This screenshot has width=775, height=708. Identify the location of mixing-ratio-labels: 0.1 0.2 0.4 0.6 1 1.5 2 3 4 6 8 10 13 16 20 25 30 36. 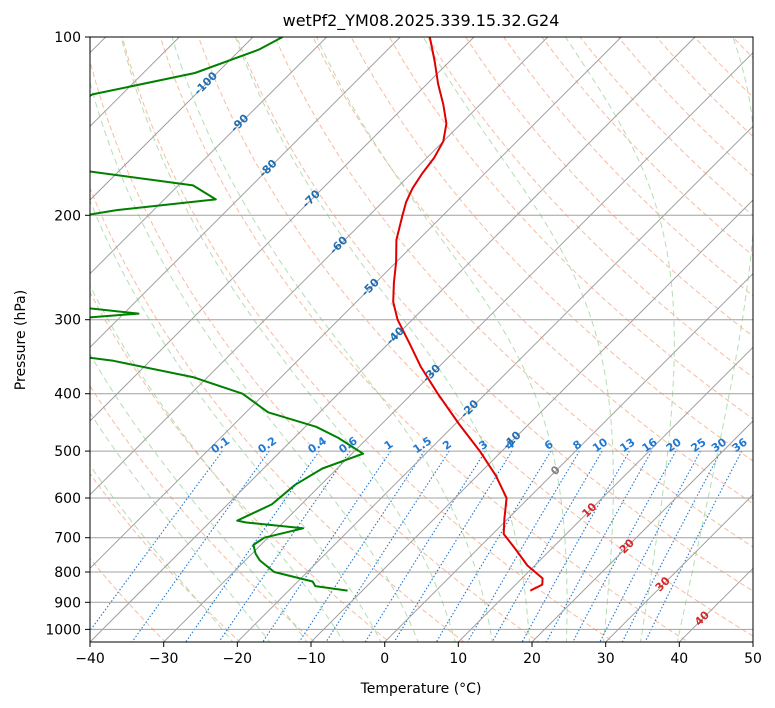
(479, 445).